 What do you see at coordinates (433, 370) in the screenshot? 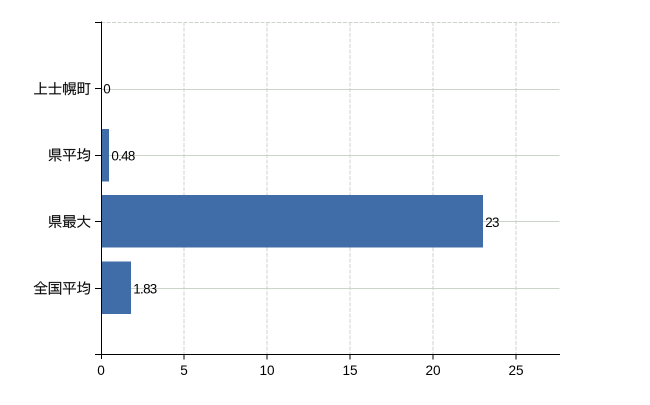
I see `svg-text: 20` at bounding box center [433, 370].